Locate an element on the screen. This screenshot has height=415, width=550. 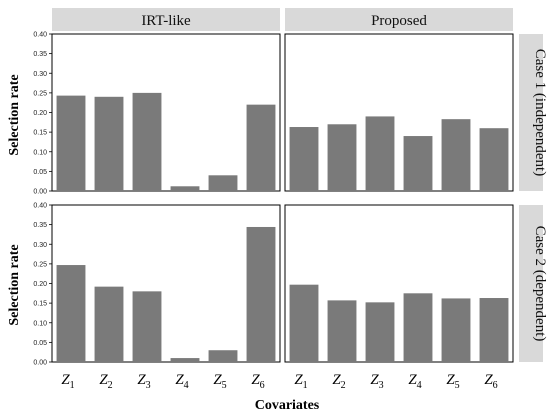
y-axis-title-case-1: Selection rate is located at coordinates (14, 114).